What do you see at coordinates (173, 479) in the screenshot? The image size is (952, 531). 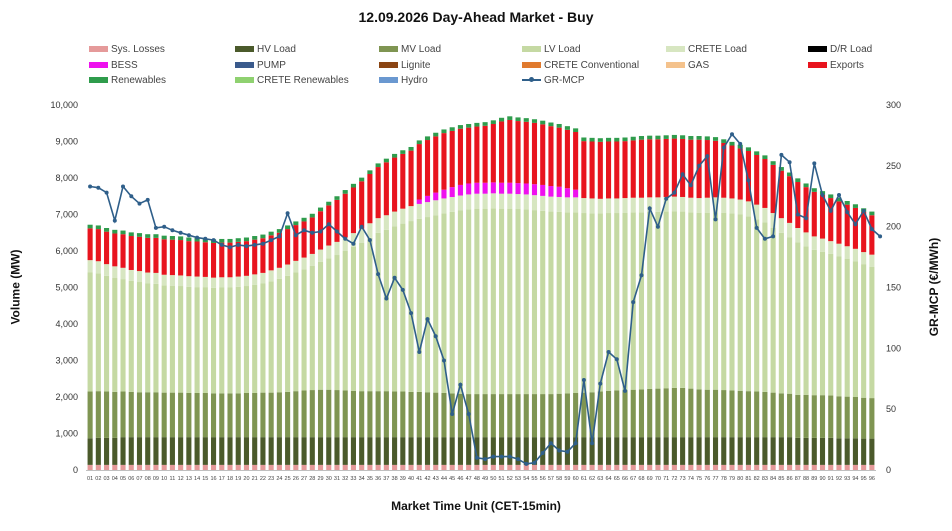 I see `x-tick-label: 11` at bounding box center [173, 479].